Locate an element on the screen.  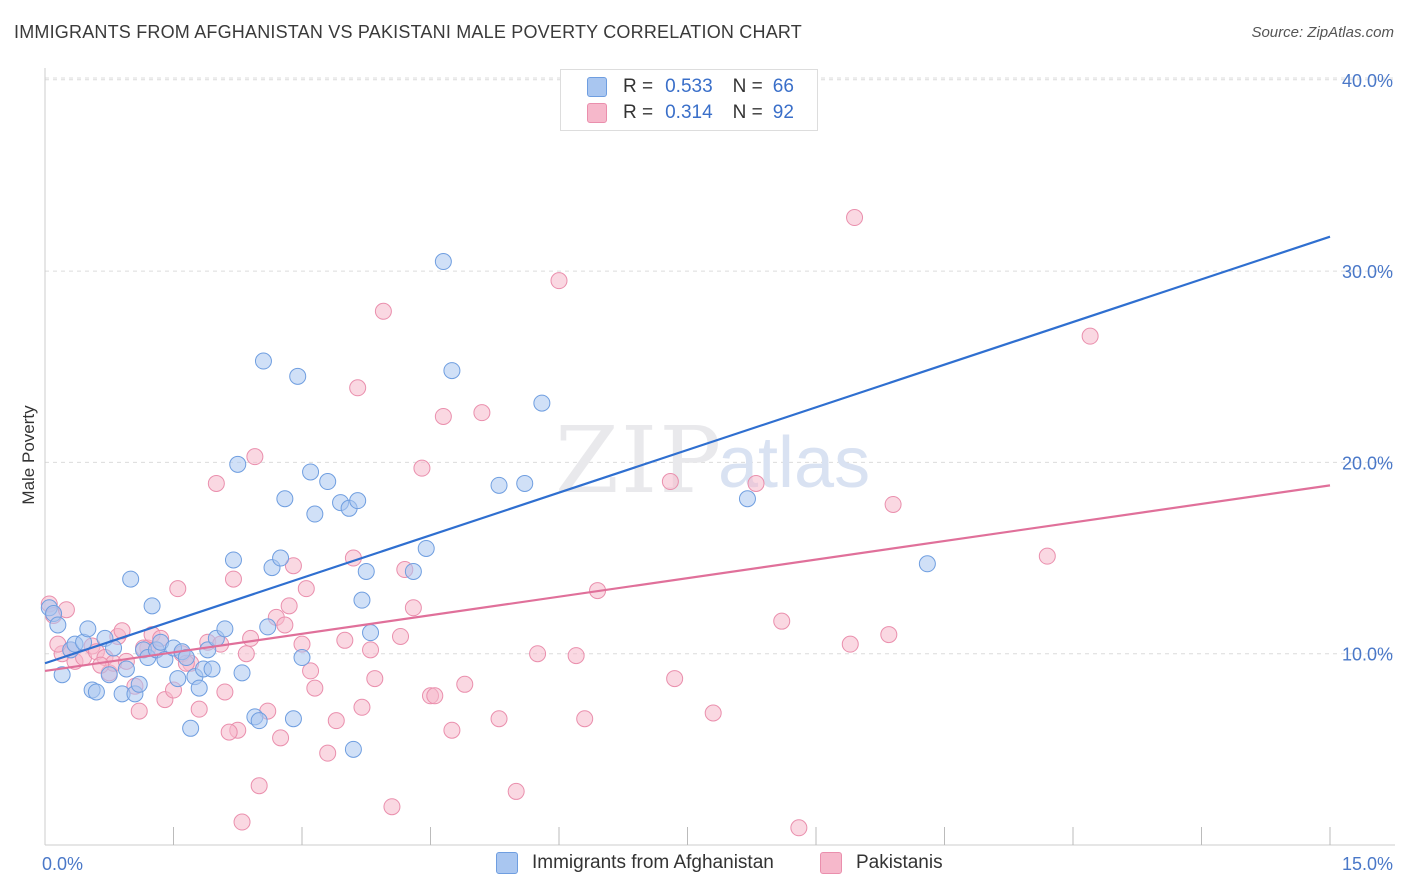
x-tick-label: 0.0% is located at coordinates (62, 864).